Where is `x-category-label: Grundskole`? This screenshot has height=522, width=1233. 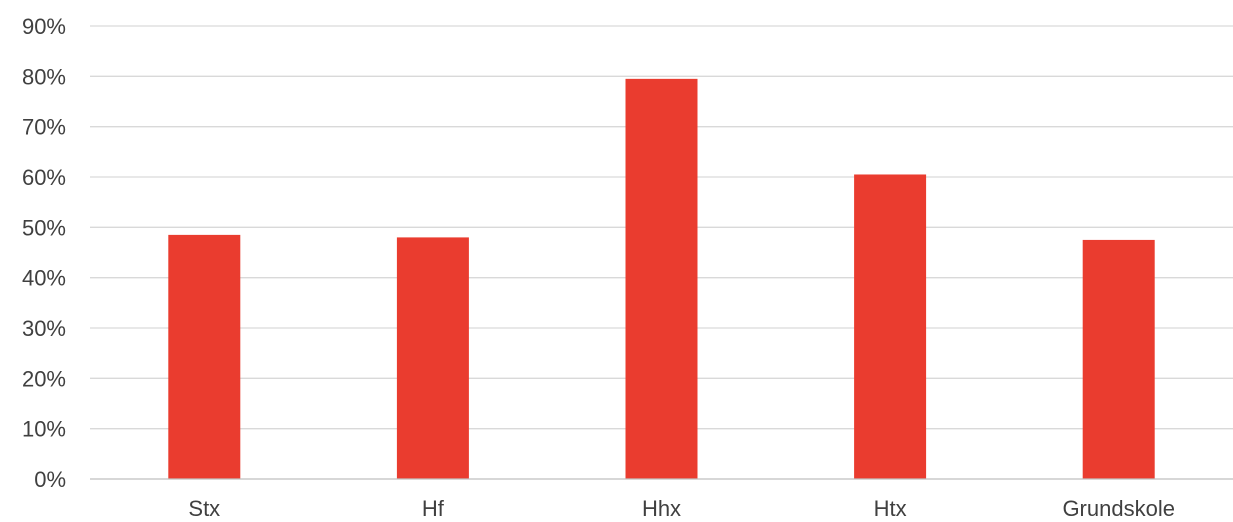 x-category-label: Grundskole is located at coordinates (1118, 508).